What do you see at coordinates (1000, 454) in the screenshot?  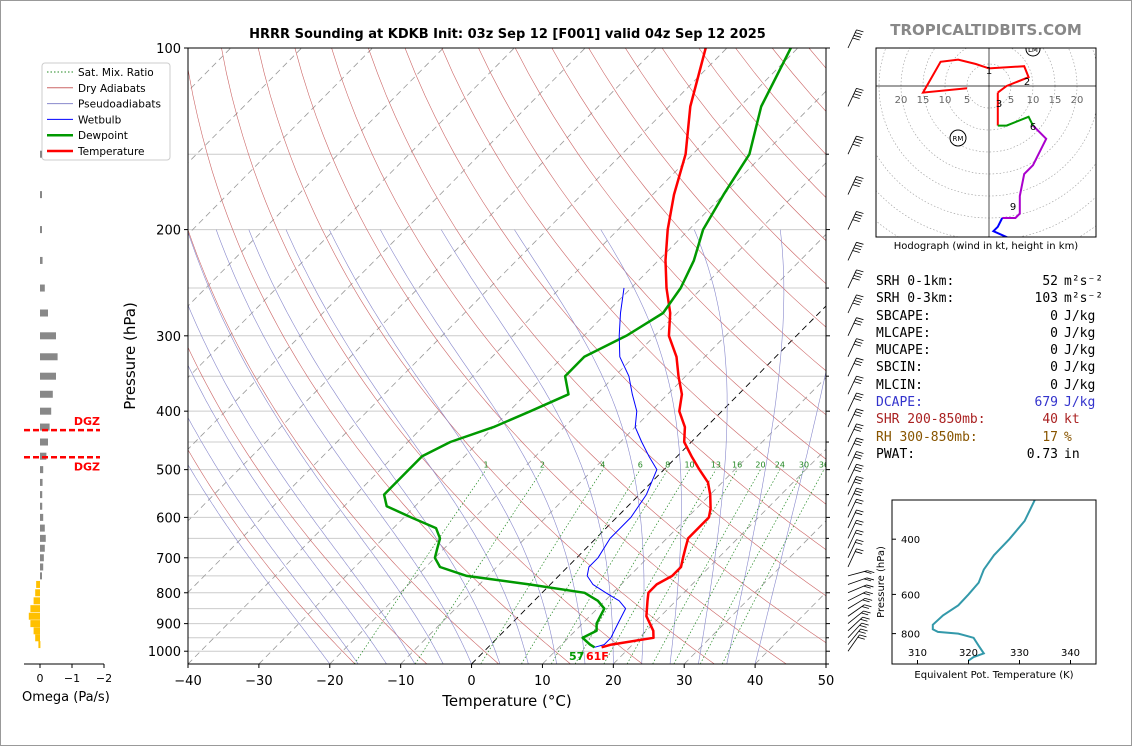 I see `param-row: PWAT: 0.73 in` at bounding box center [1000, 454].